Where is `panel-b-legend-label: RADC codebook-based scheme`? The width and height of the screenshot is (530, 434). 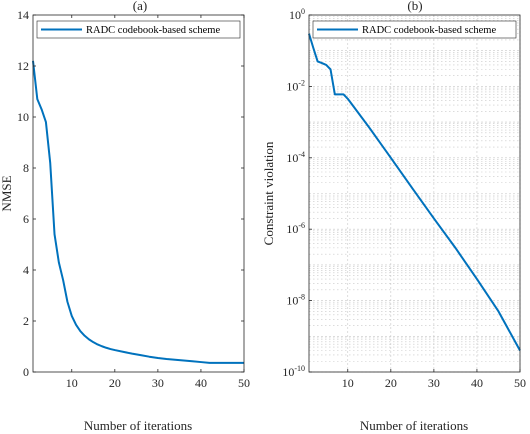 panel-b-legend-label: RADC codebook-based scheme is located at coordinates (429, 30).